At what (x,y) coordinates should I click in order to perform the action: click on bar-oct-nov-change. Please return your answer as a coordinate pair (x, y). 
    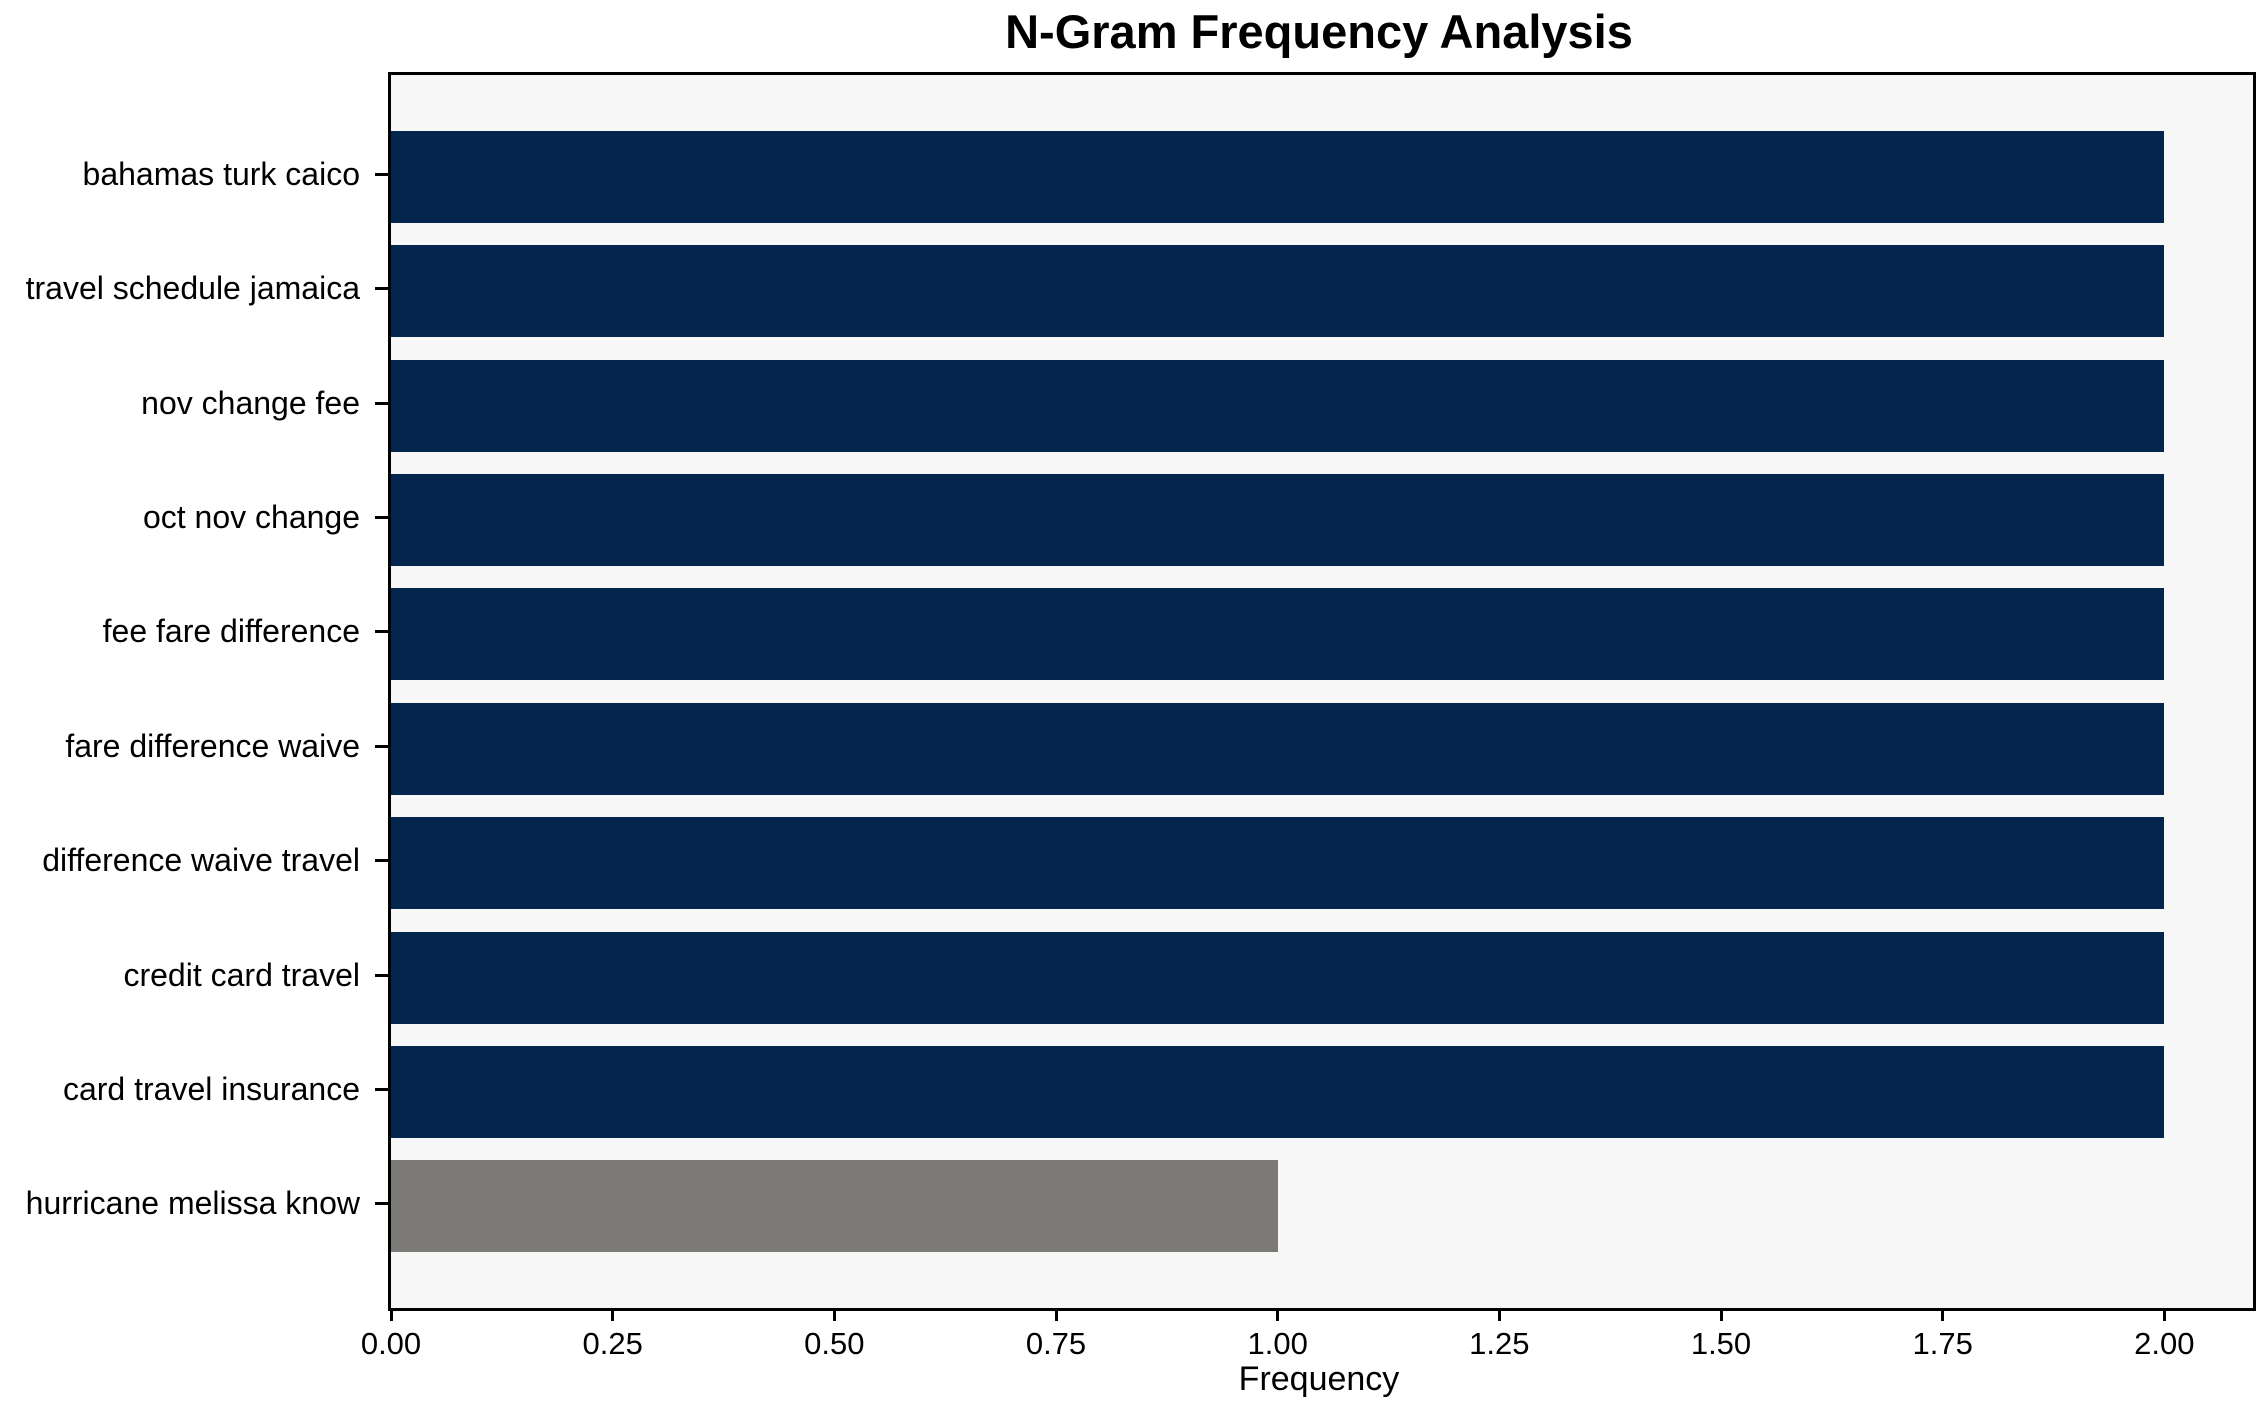
    Looking at the image, I should click on (1278, 520).